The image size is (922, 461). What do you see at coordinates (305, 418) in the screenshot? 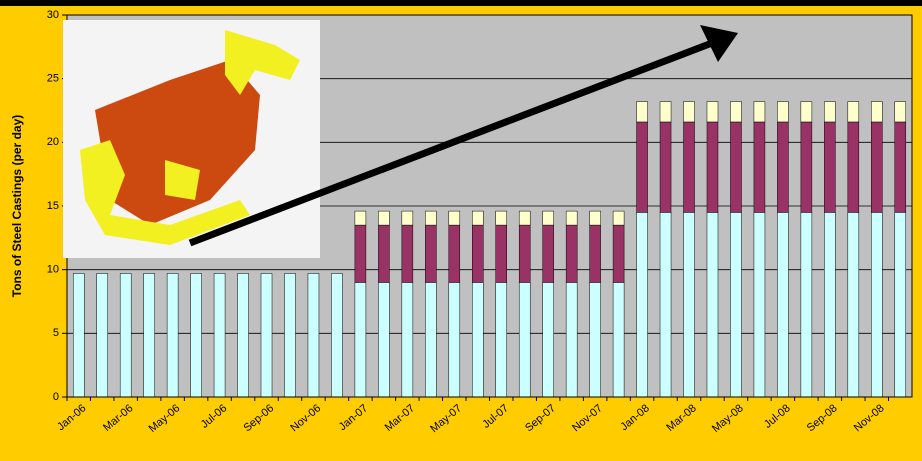
I see `x-tick-label: Nov-06` at bounding box center [305, 418].